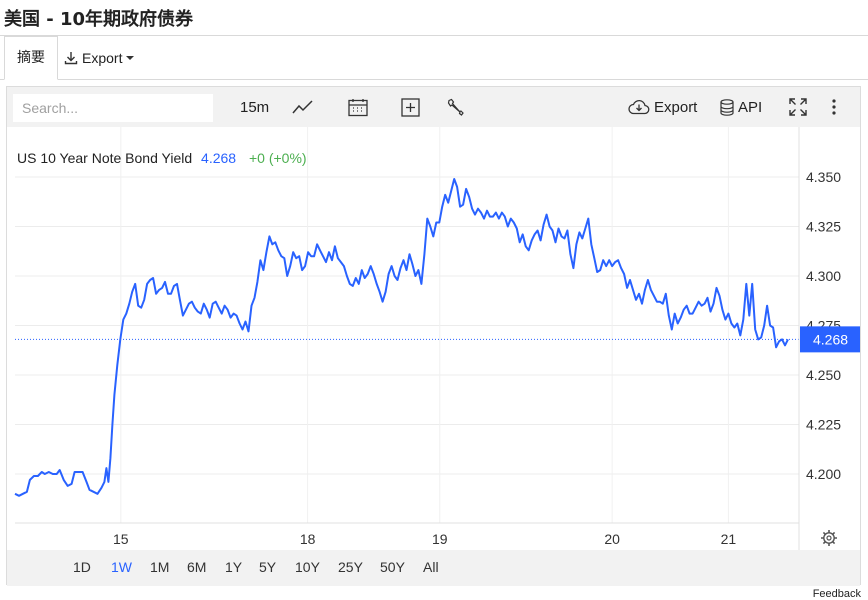 The image size is (868, 600). I want to click on price-tag-label: 4.268, so click(830, 339).